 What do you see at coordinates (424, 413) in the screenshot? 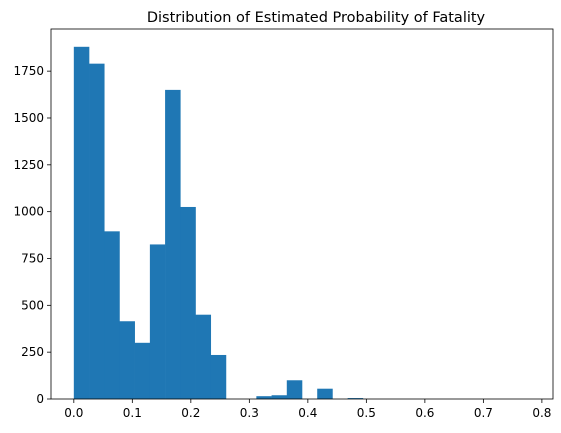
I see `x-tick-label: 0.6` at bounding box center [424, 413].